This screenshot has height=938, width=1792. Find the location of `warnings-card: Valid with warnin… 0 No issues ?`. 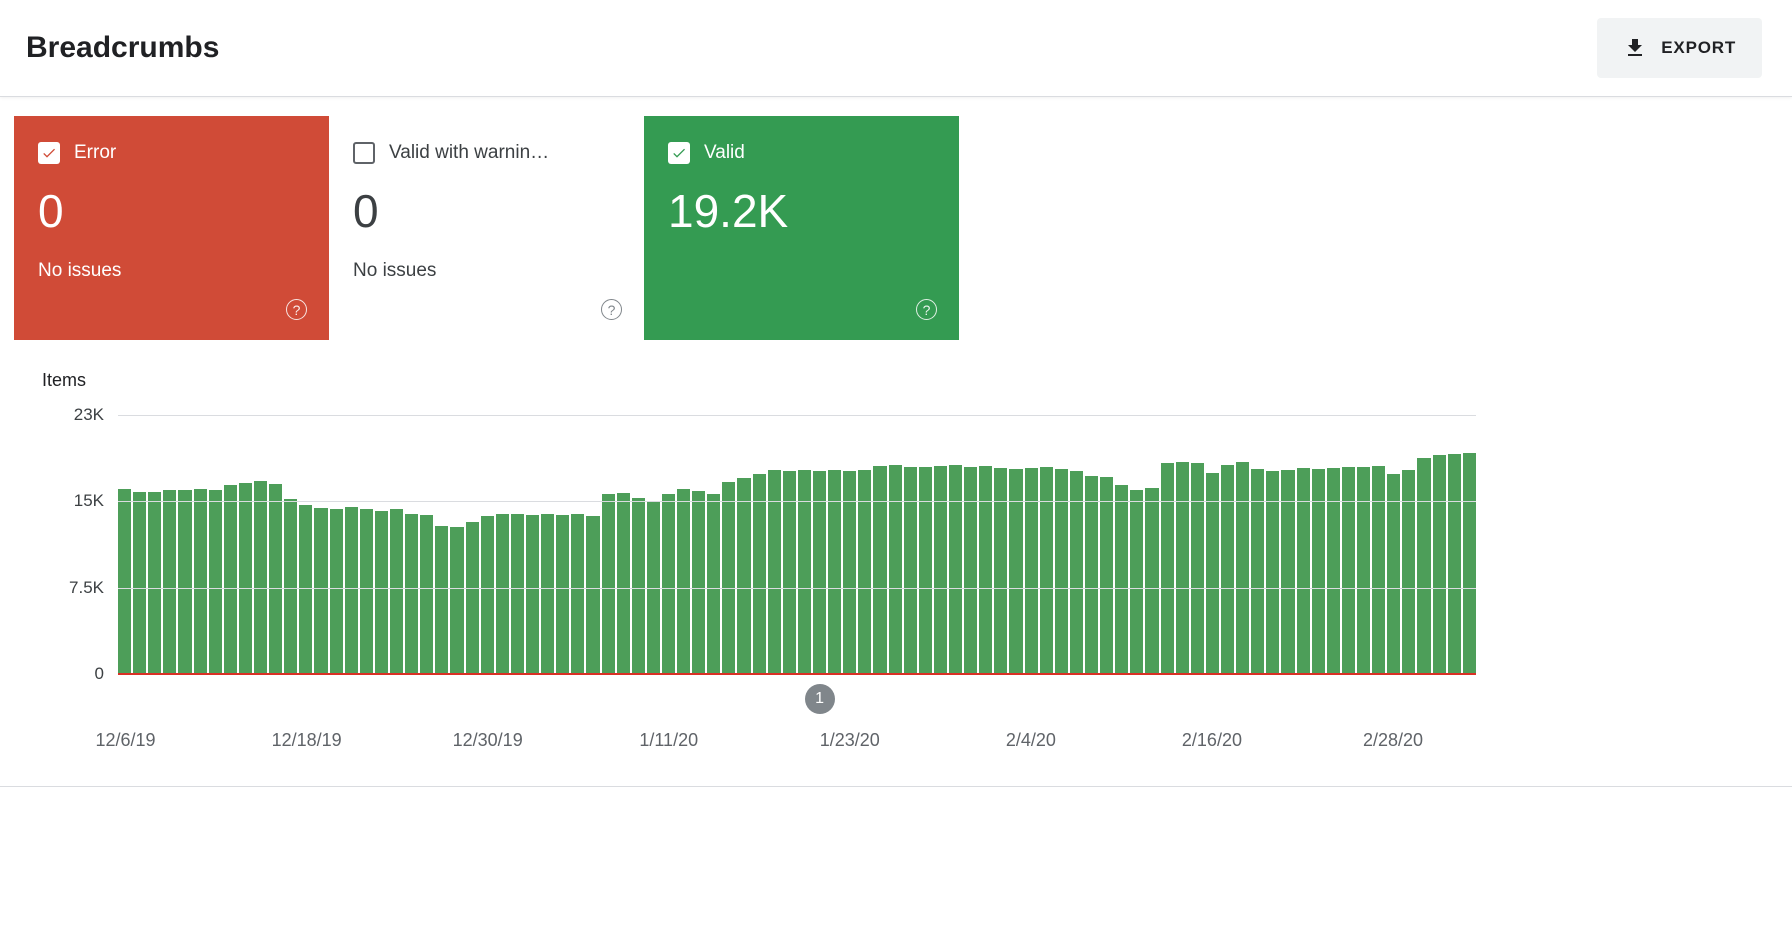

warnings-card: Valid with warnin… 0 No issues ? is located at coordinates (486, 228).